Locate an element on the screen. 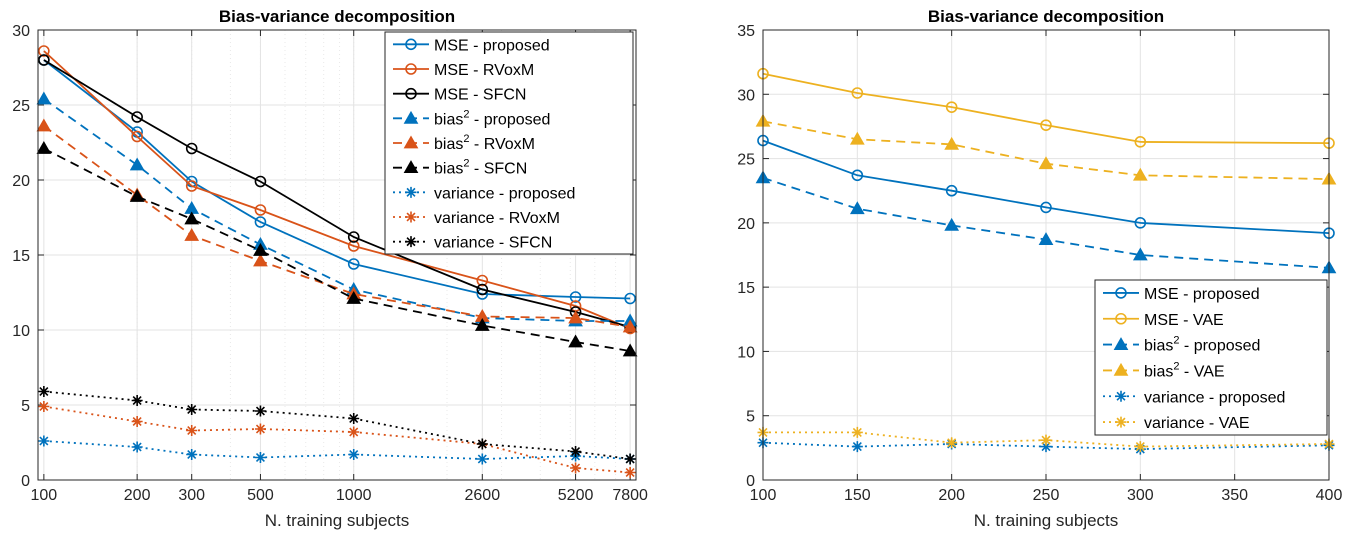  legend-entry: variance - SFCN is located at coordinates (493, 243).